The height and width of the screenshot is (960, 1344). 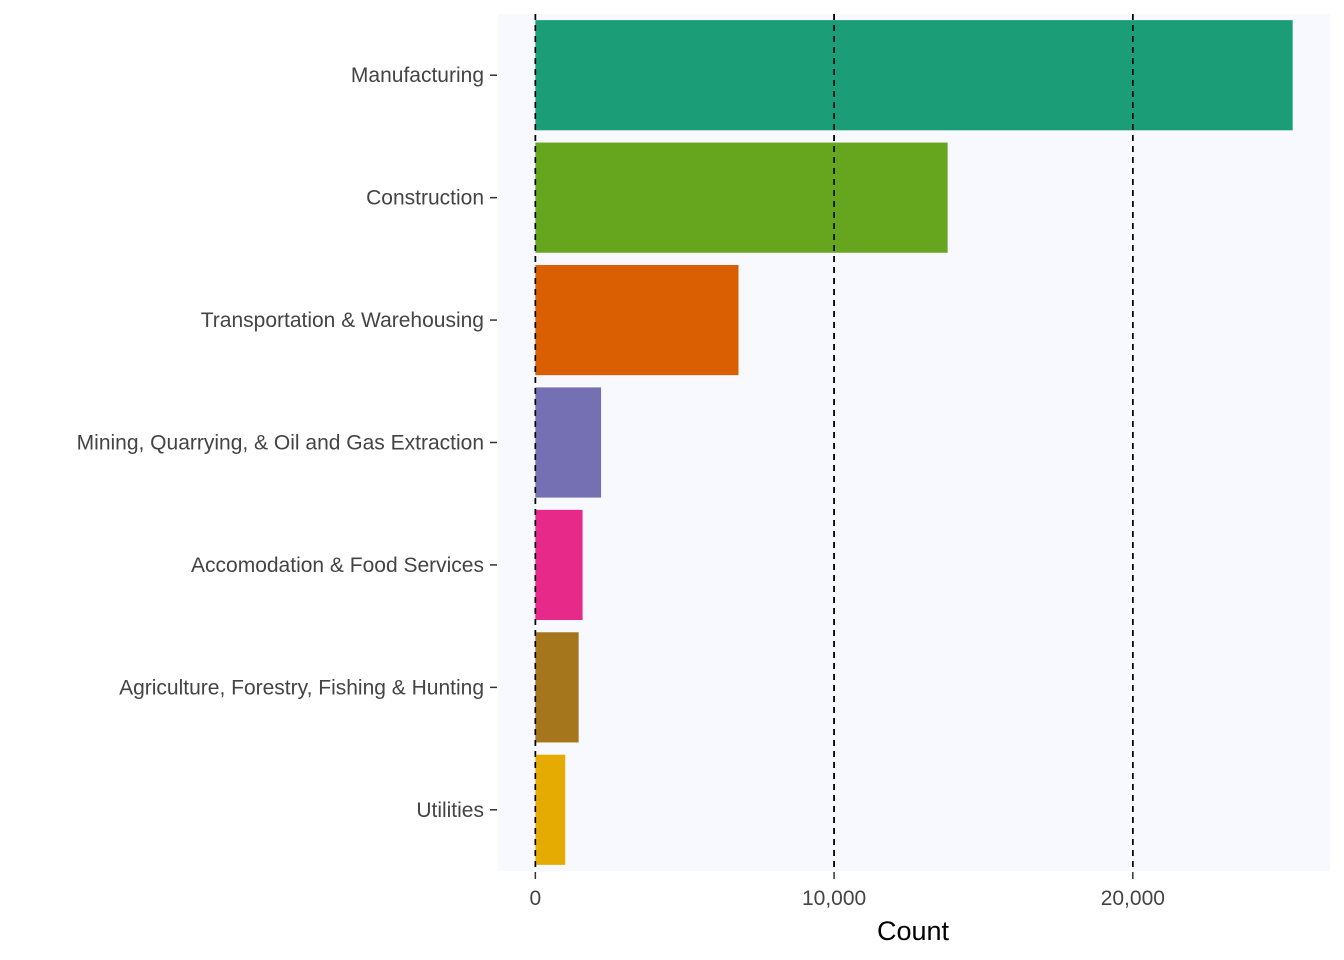 I want to click on x-tick-label-1: 10,000, so click(x=834, y=898).